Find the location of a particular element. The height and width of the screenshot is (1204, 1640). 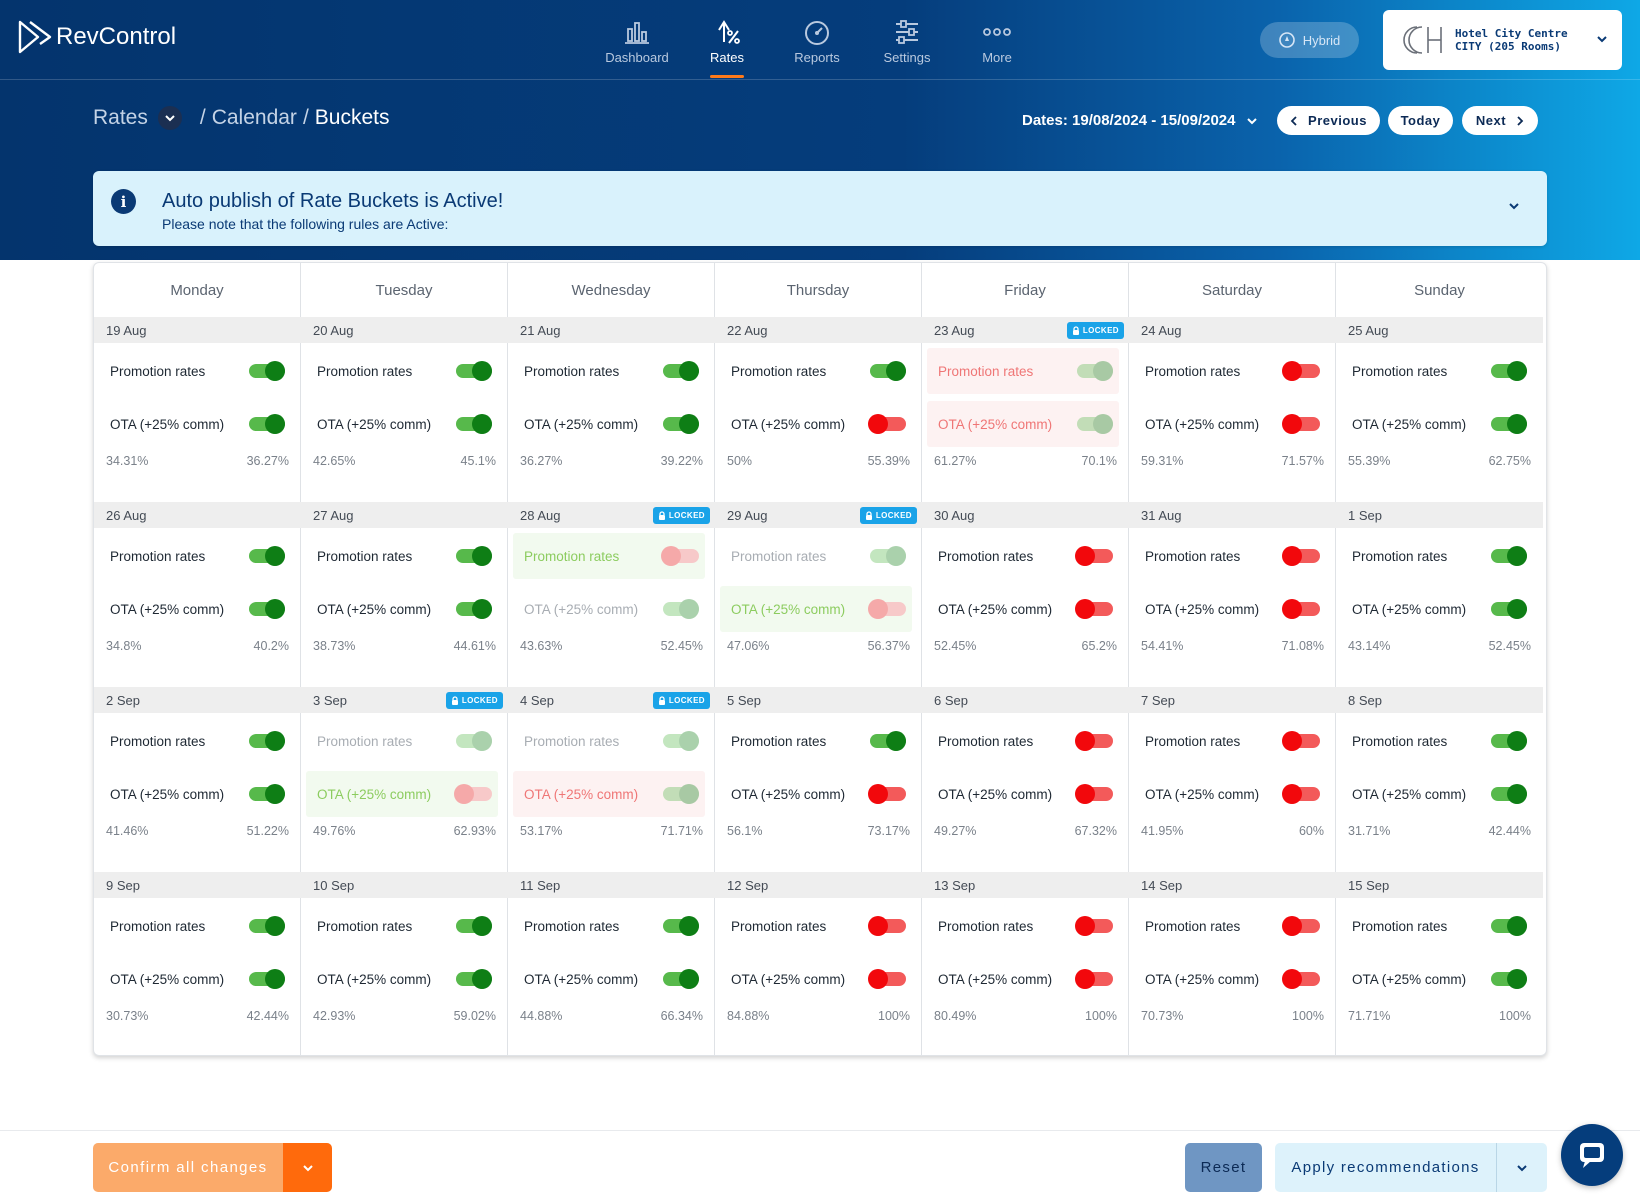

hybrid-mode-button: Hybrid is located at coordinates (1309, 40).